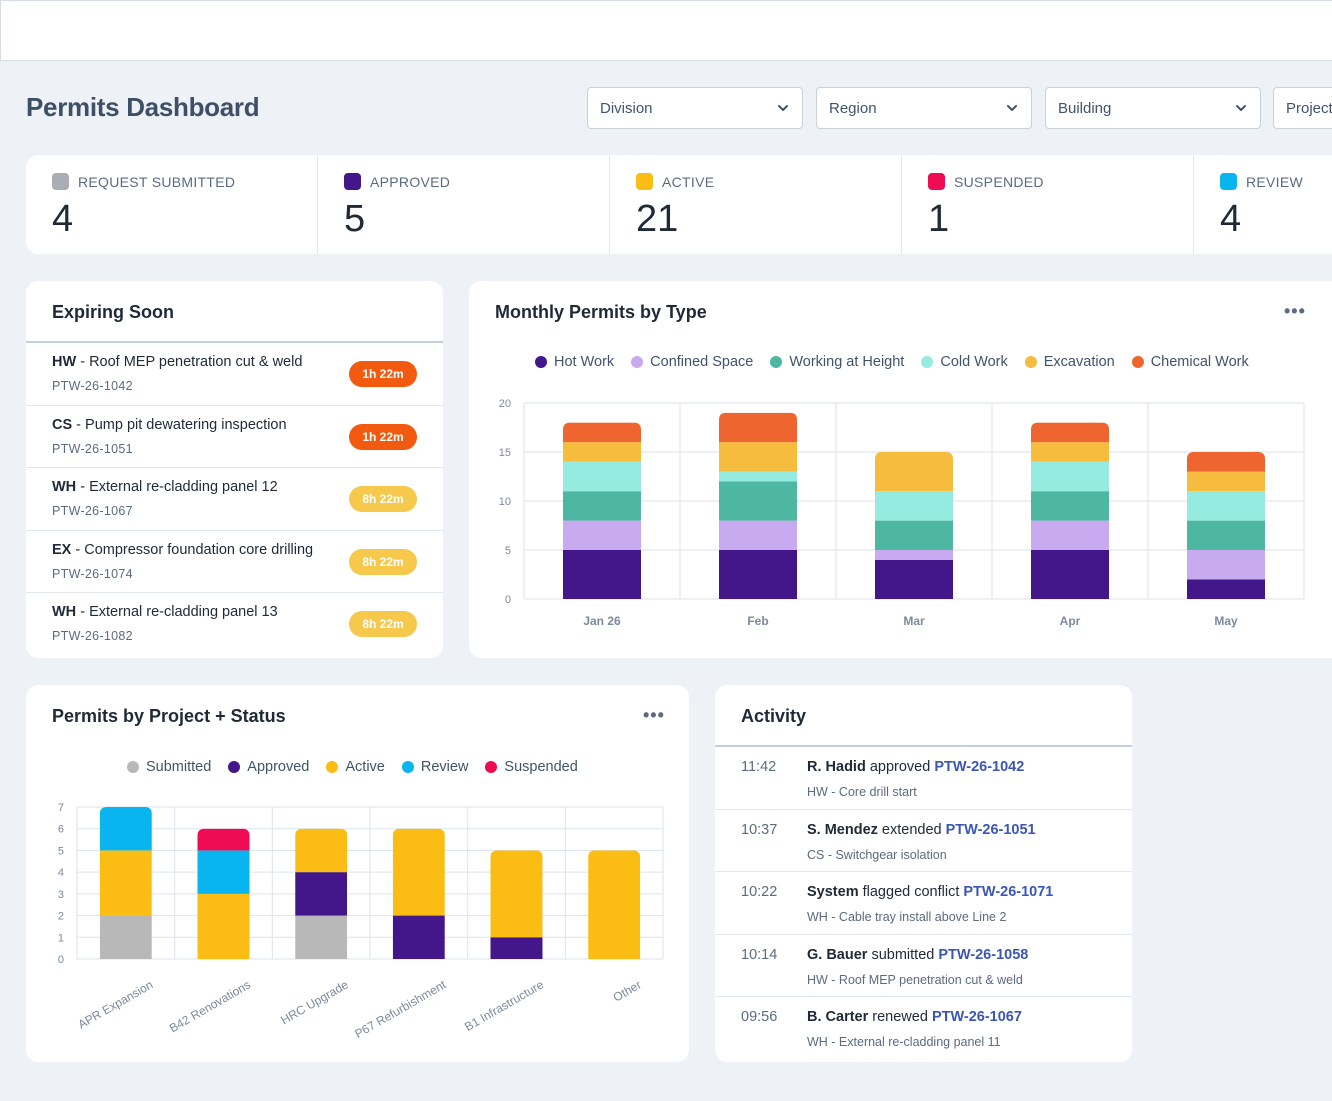 The image size is (1332, 1101). I want to click on permit-link: PTW-26-1058, so click(983, 954).